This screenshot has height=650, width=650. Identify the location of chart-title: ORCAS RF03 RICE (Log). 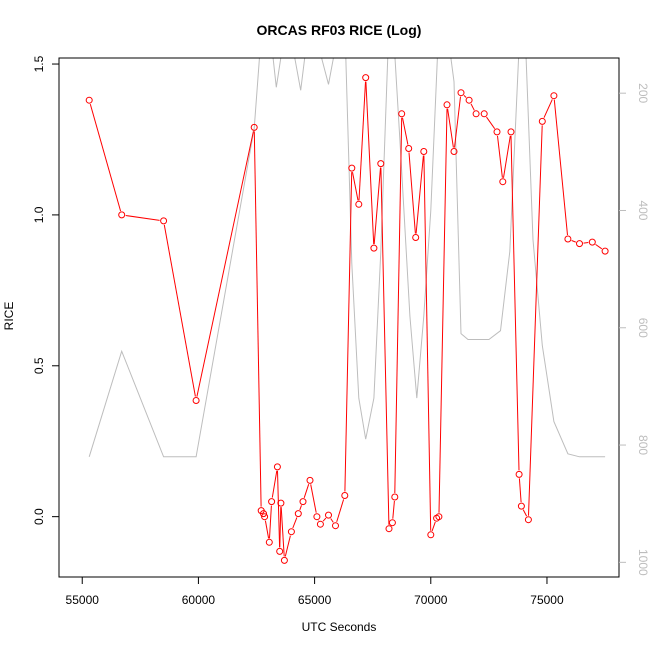
(339, 30).